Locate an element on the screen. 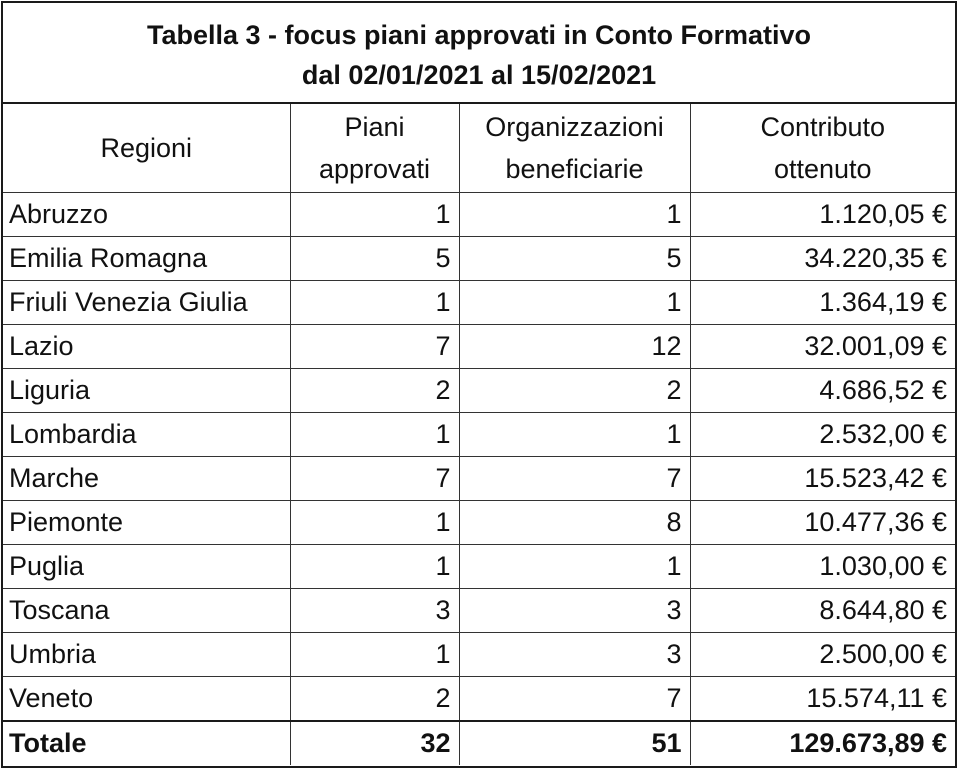 The height and width of the screenshot is (771, 960). table-row: Puglia 1 1 1.030,00 € is located at coordinates (479, 566).